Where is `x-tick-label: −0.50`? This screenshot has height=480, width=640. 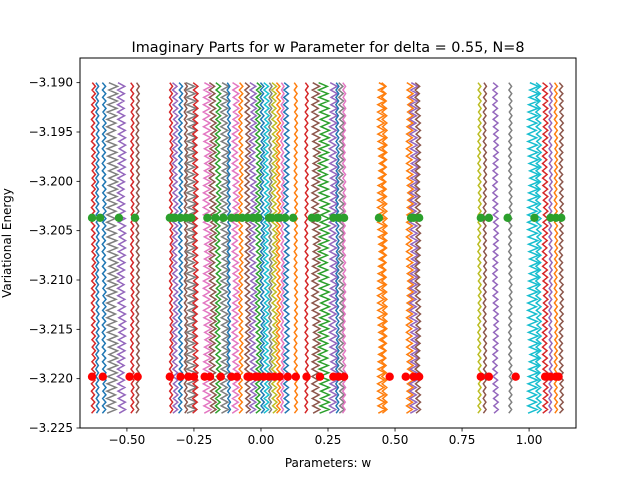
x-tick-label: −0.50 is located at coordinates (127, 440).